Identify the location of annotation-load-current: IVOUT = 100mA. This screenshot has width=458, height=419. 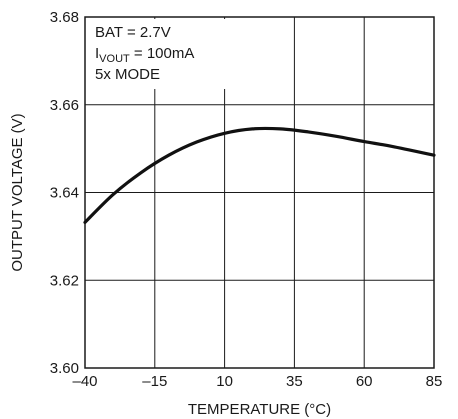
(144, 55).